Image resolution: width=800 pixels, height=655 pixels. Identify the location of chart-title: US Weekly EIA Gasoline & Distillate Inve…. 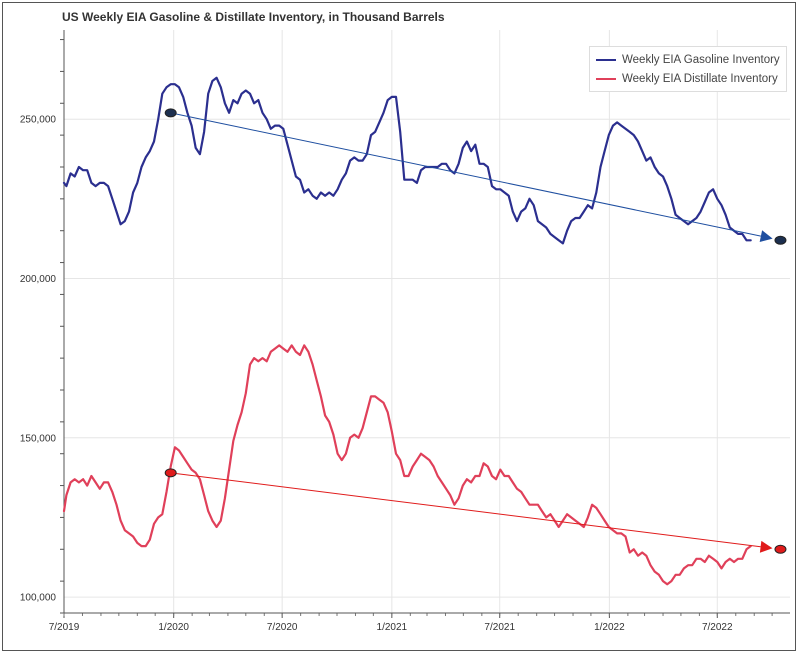
(253, 17).